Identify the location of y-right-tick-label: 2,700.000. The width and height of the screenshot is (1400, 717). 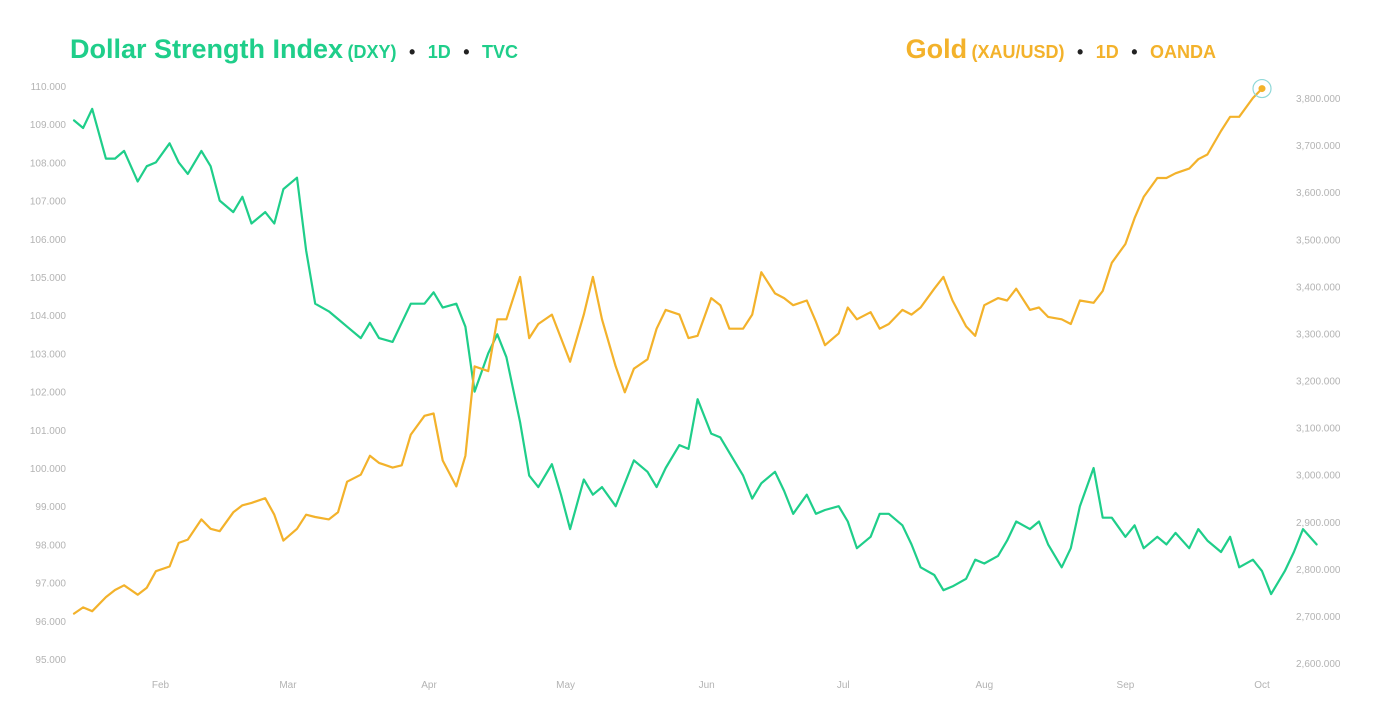
(1318, 617).